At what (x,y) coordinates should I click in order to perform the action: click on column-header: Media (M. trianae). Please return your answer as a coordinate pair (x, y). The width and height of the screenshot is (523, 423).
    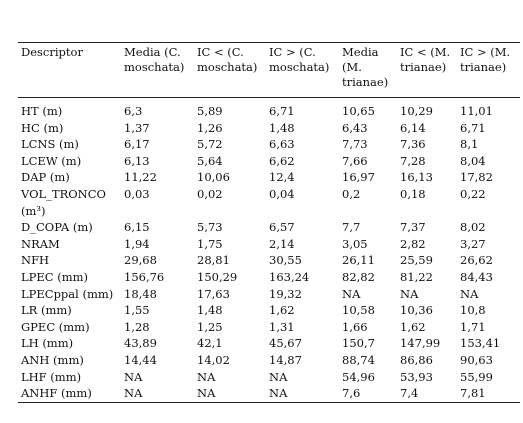
    Looking at the image, I should click on (368, 70).